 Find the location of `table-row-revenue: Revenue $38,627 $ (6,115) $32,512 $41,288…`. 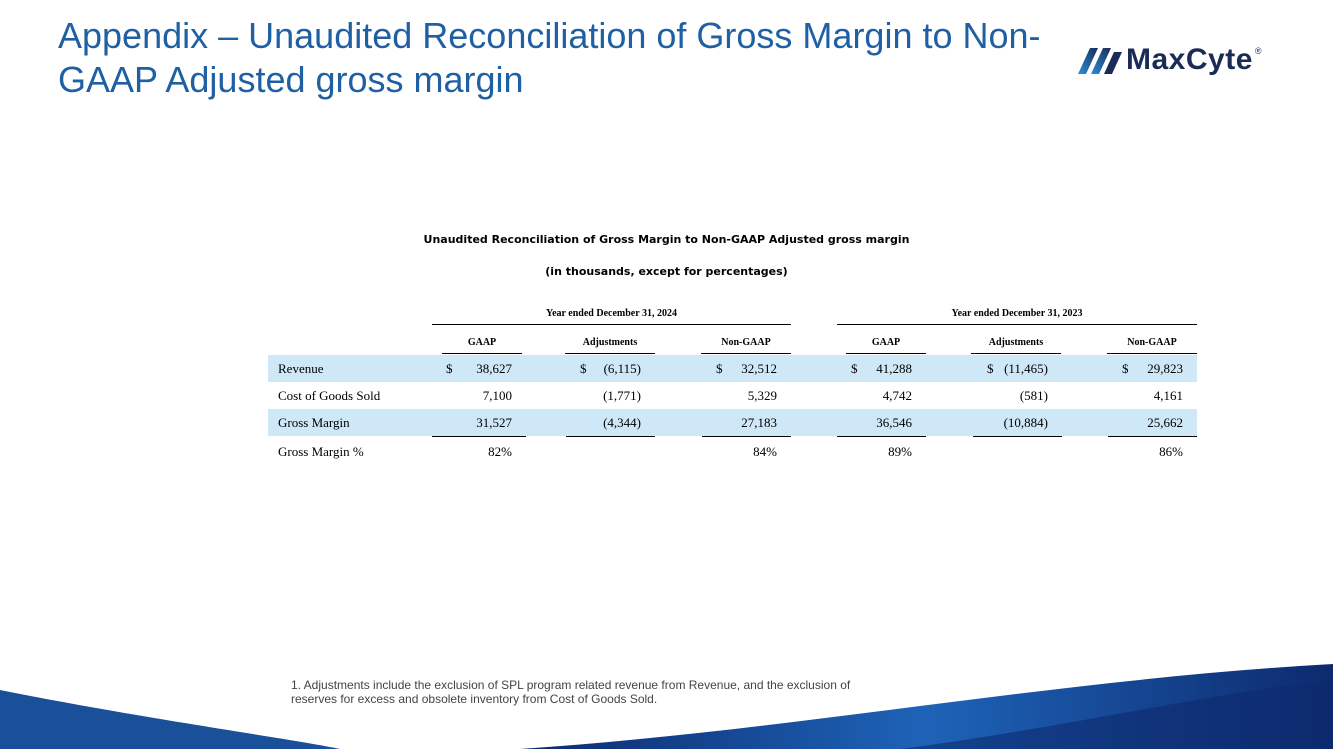

table-row-revenue: Revenue $38,627 $ (6,115) $32,512 $41,288… is located at coordinates (732, 368).